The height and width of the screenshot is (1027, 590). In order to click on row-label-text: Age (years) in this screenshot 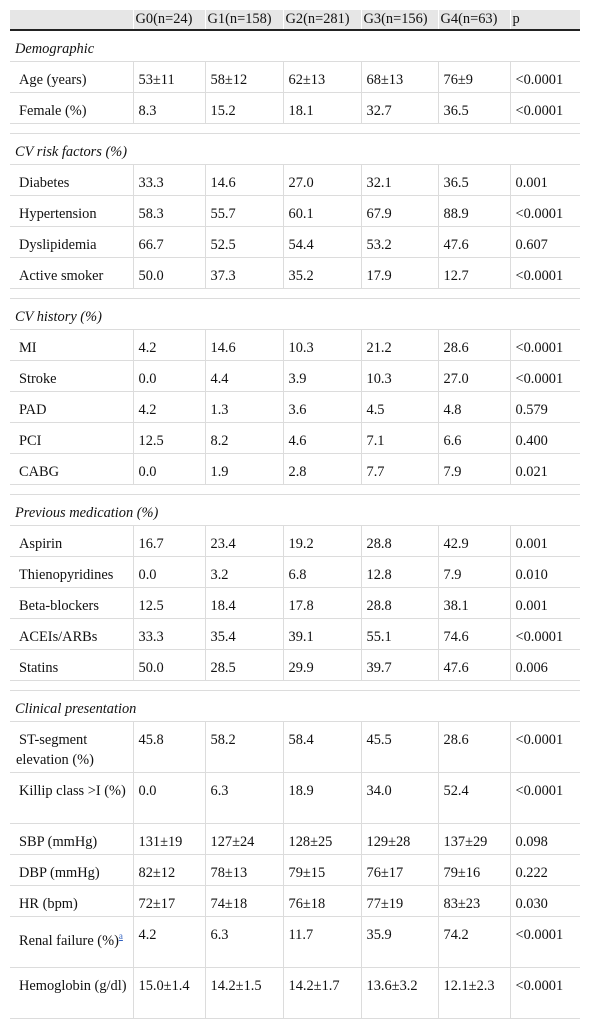, I will do `click(53, 80)`.